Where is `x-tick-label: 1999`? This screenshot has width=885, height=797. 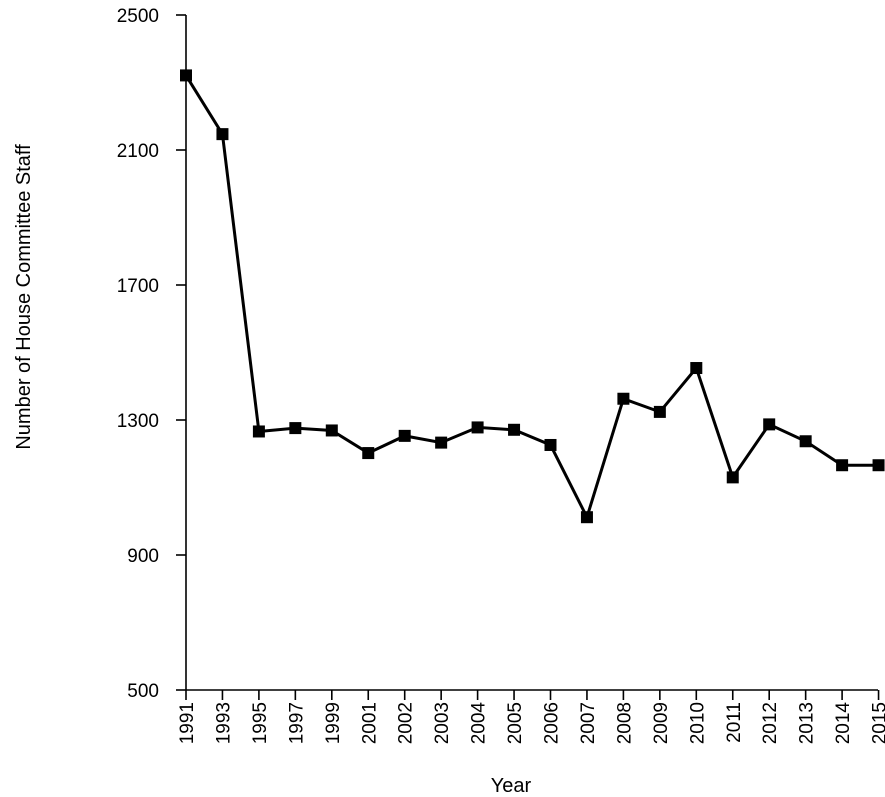
x-tick-label: 1999 is located at coordinates (333, 723).